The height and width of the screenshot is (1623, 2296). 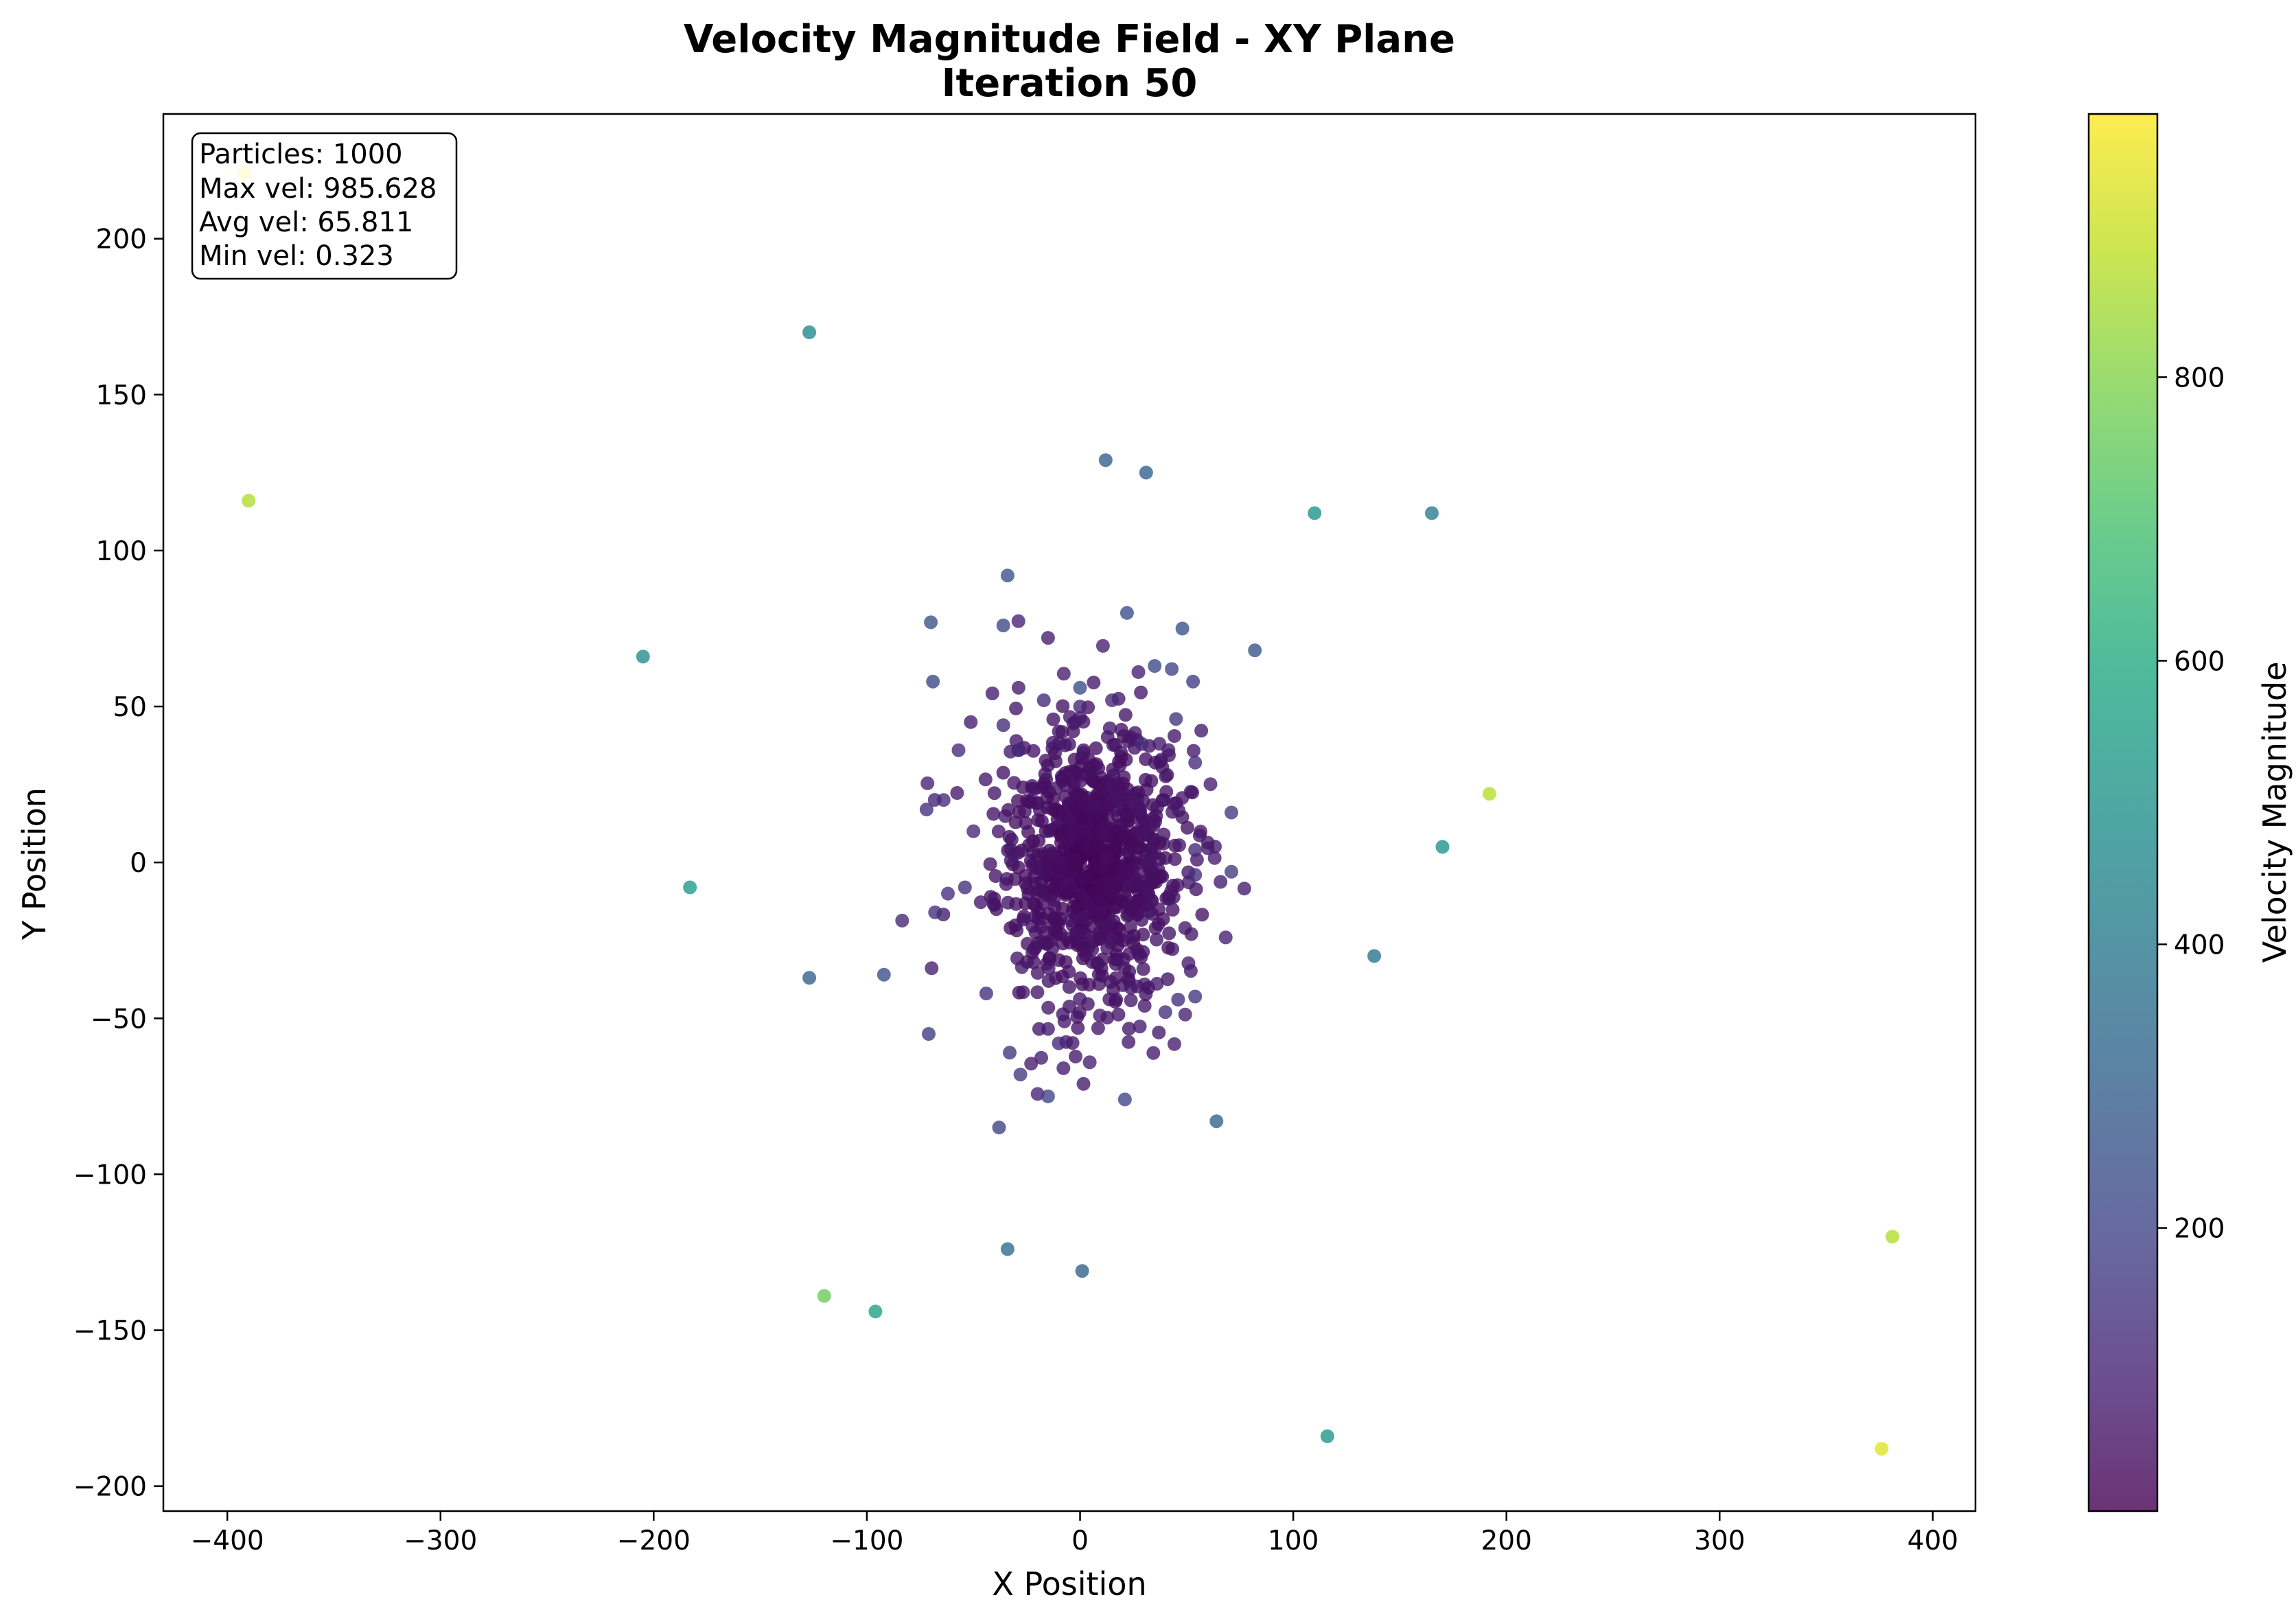 I want to click on info-max-vel: Max vel: 985.628, so click(x=318, y=189).